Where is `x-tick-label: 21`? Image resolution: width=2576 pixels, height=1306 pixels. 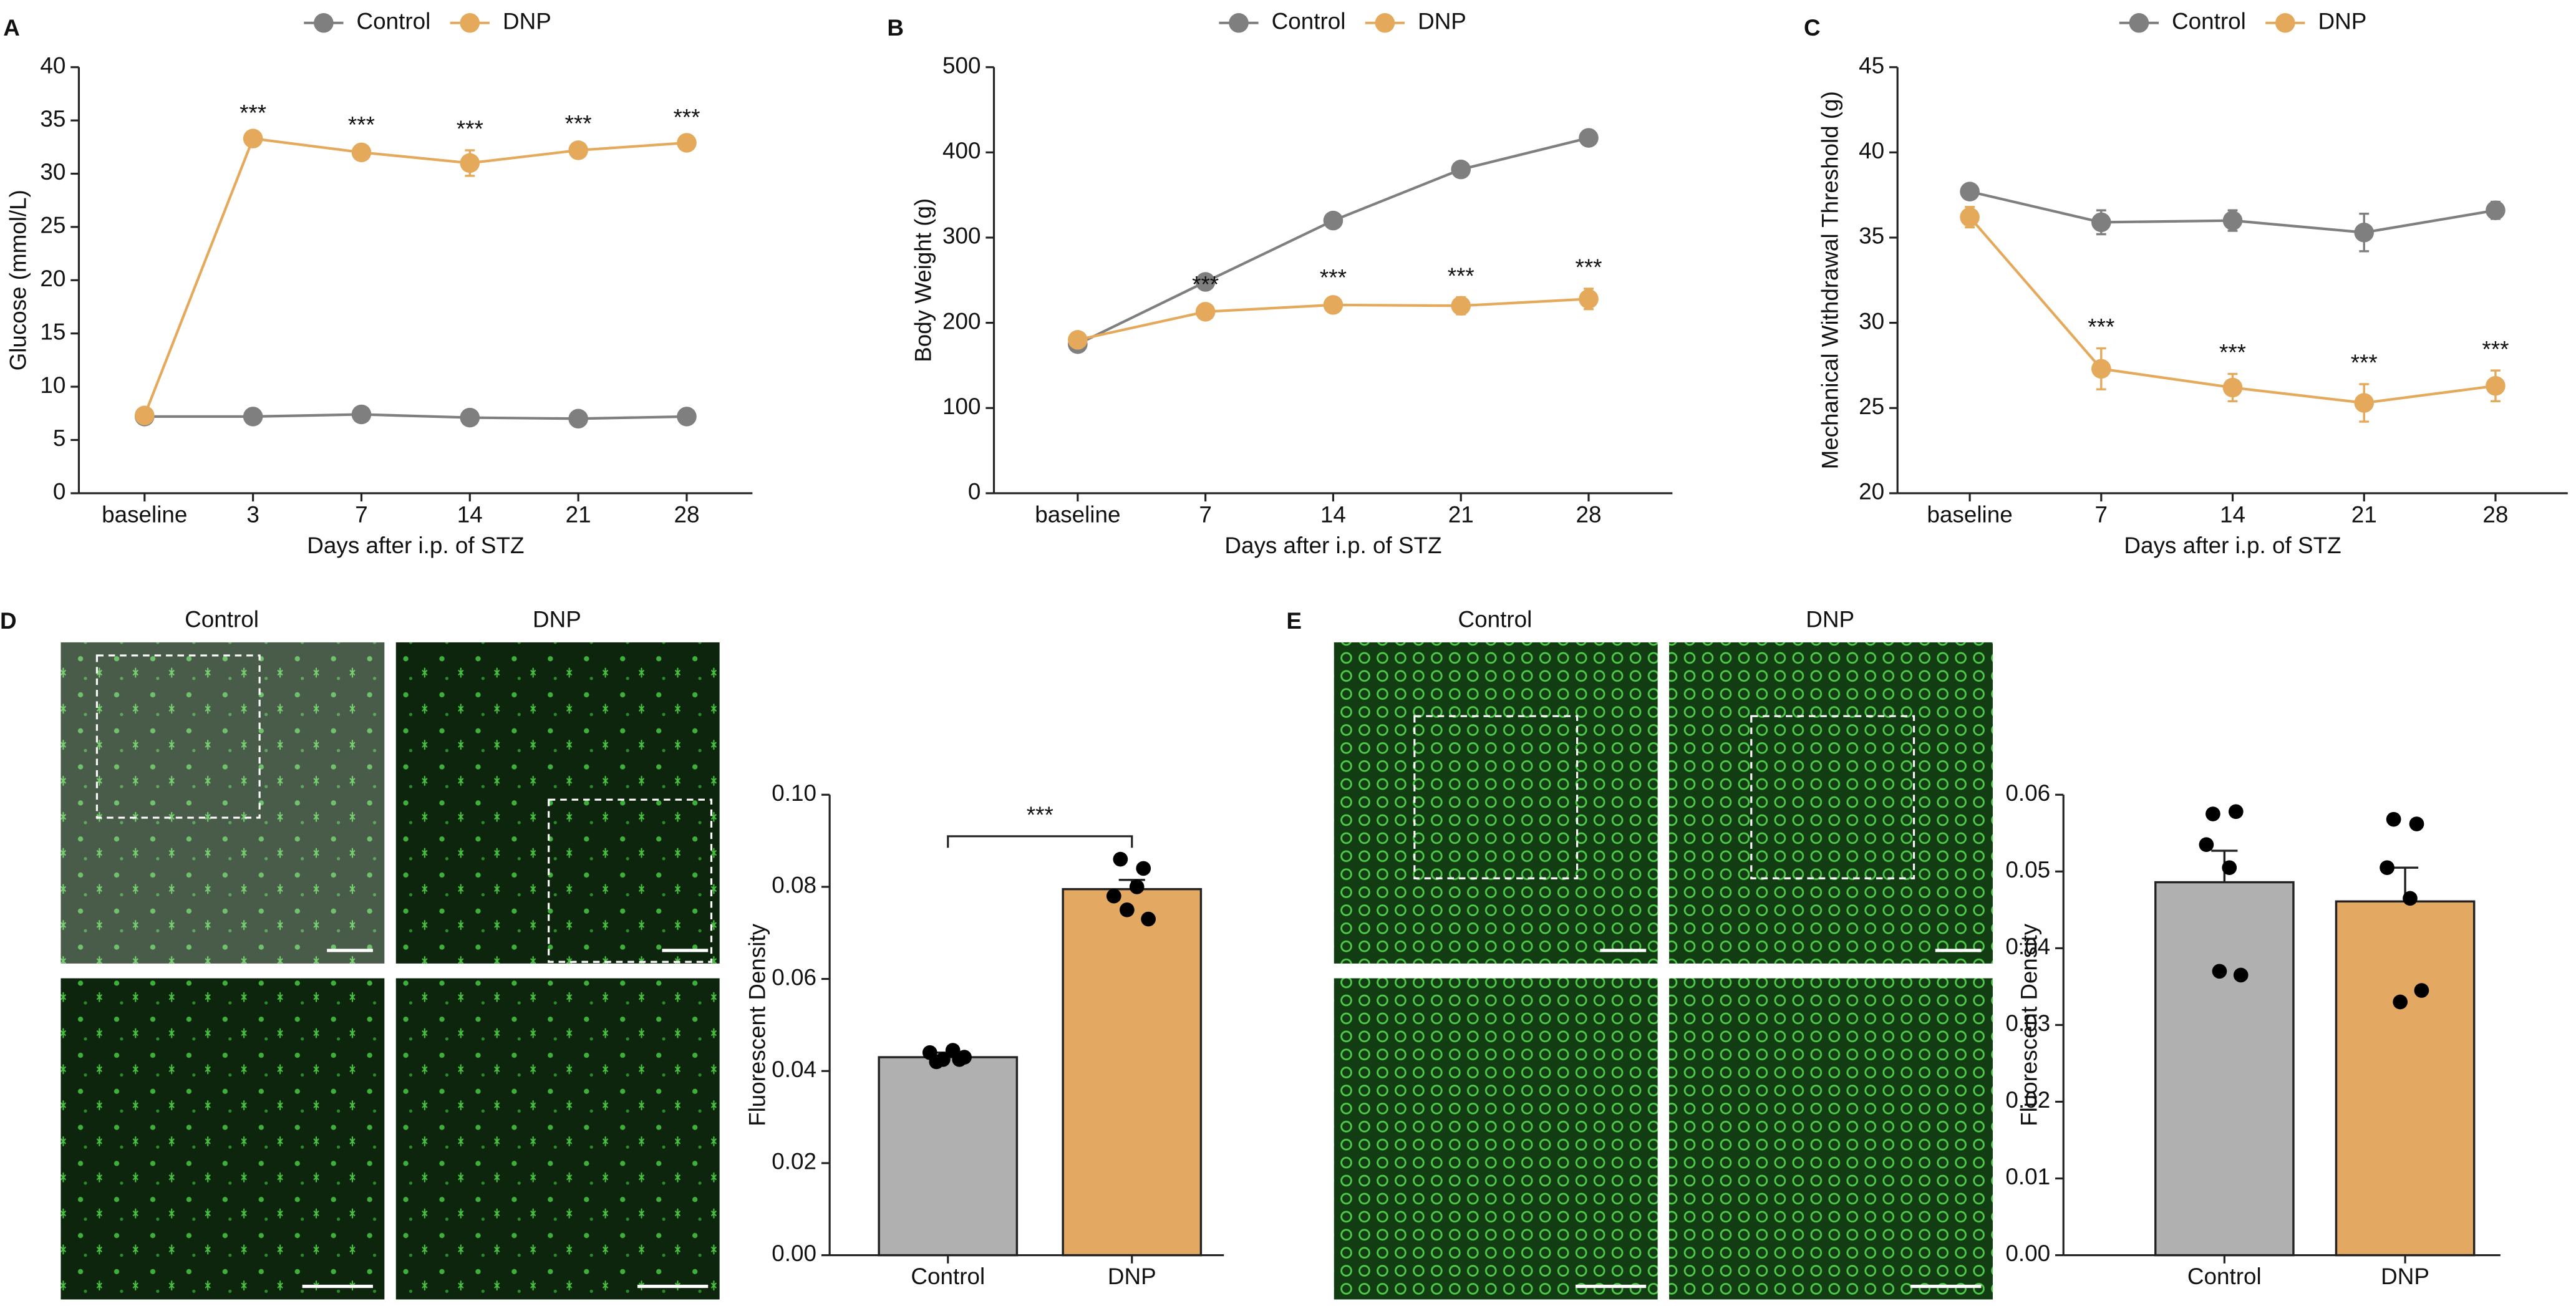
x-tick-label: 21 is located at coordinates (2364, 514).